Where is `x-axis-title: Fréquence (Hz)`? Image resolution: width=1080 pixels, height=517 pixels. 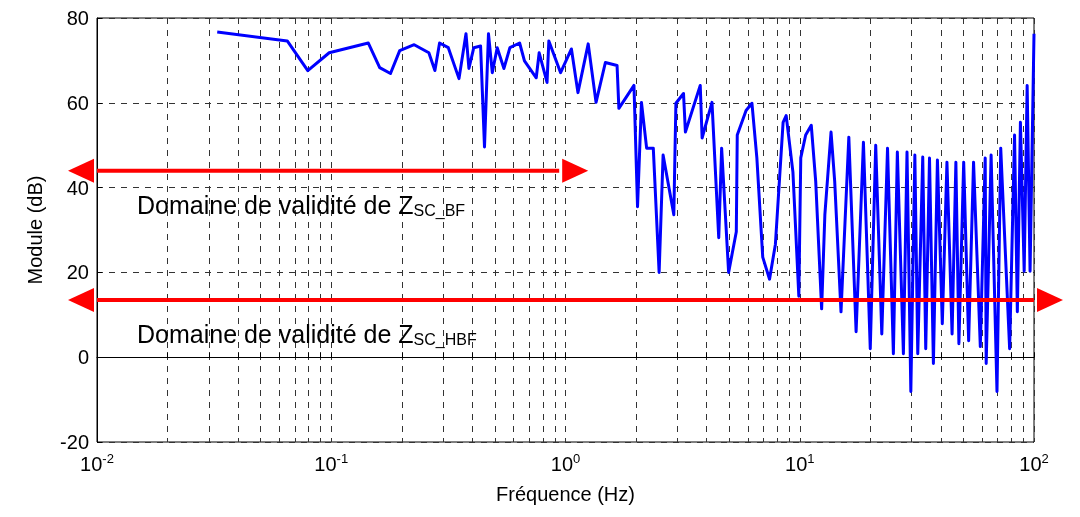 x-axis-title: Fréquence (Hz) is located at coordinates (565, 494).